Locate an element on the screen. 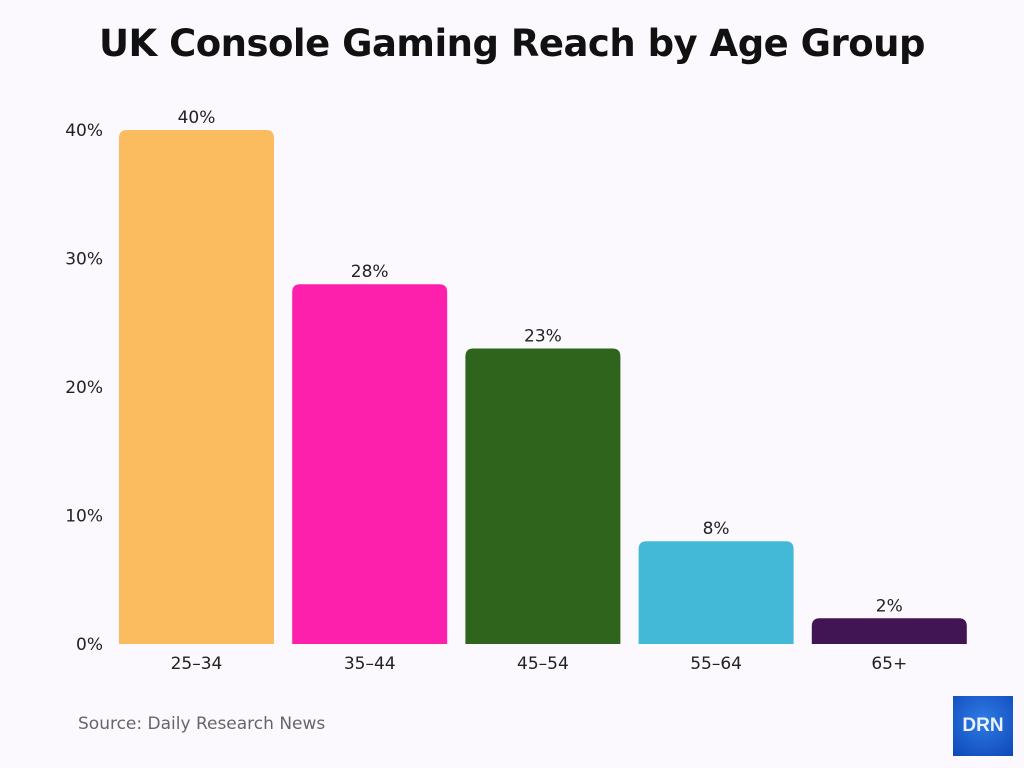 Image resolution: width=1024 pixels, height=768 pixels. y-tick-label: 30% is located at coordinates (84, 260).